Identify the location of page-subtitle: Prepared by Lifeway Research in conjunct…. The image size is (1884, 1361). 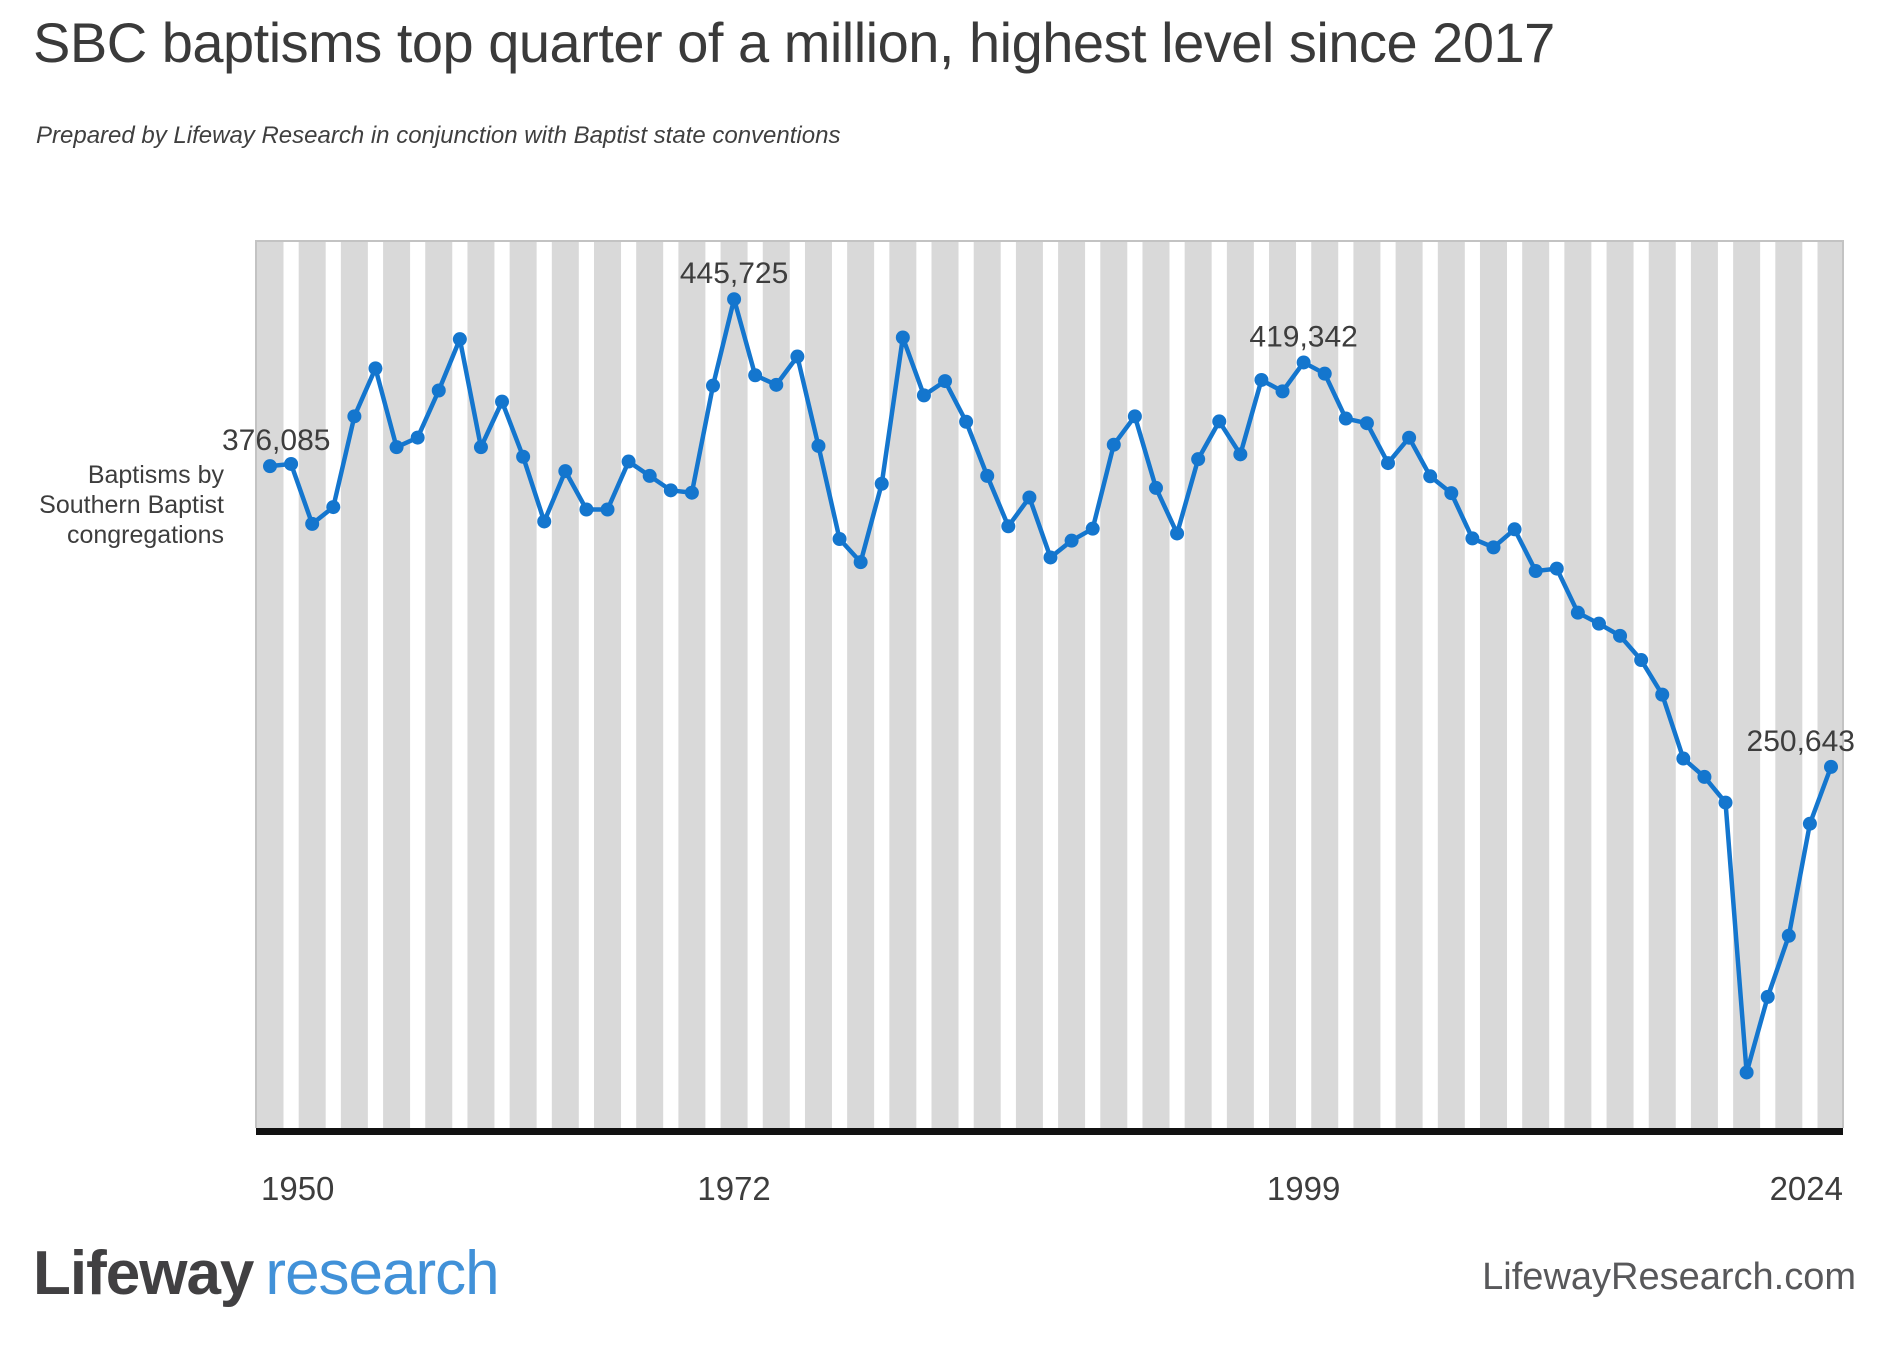
(438, 135).